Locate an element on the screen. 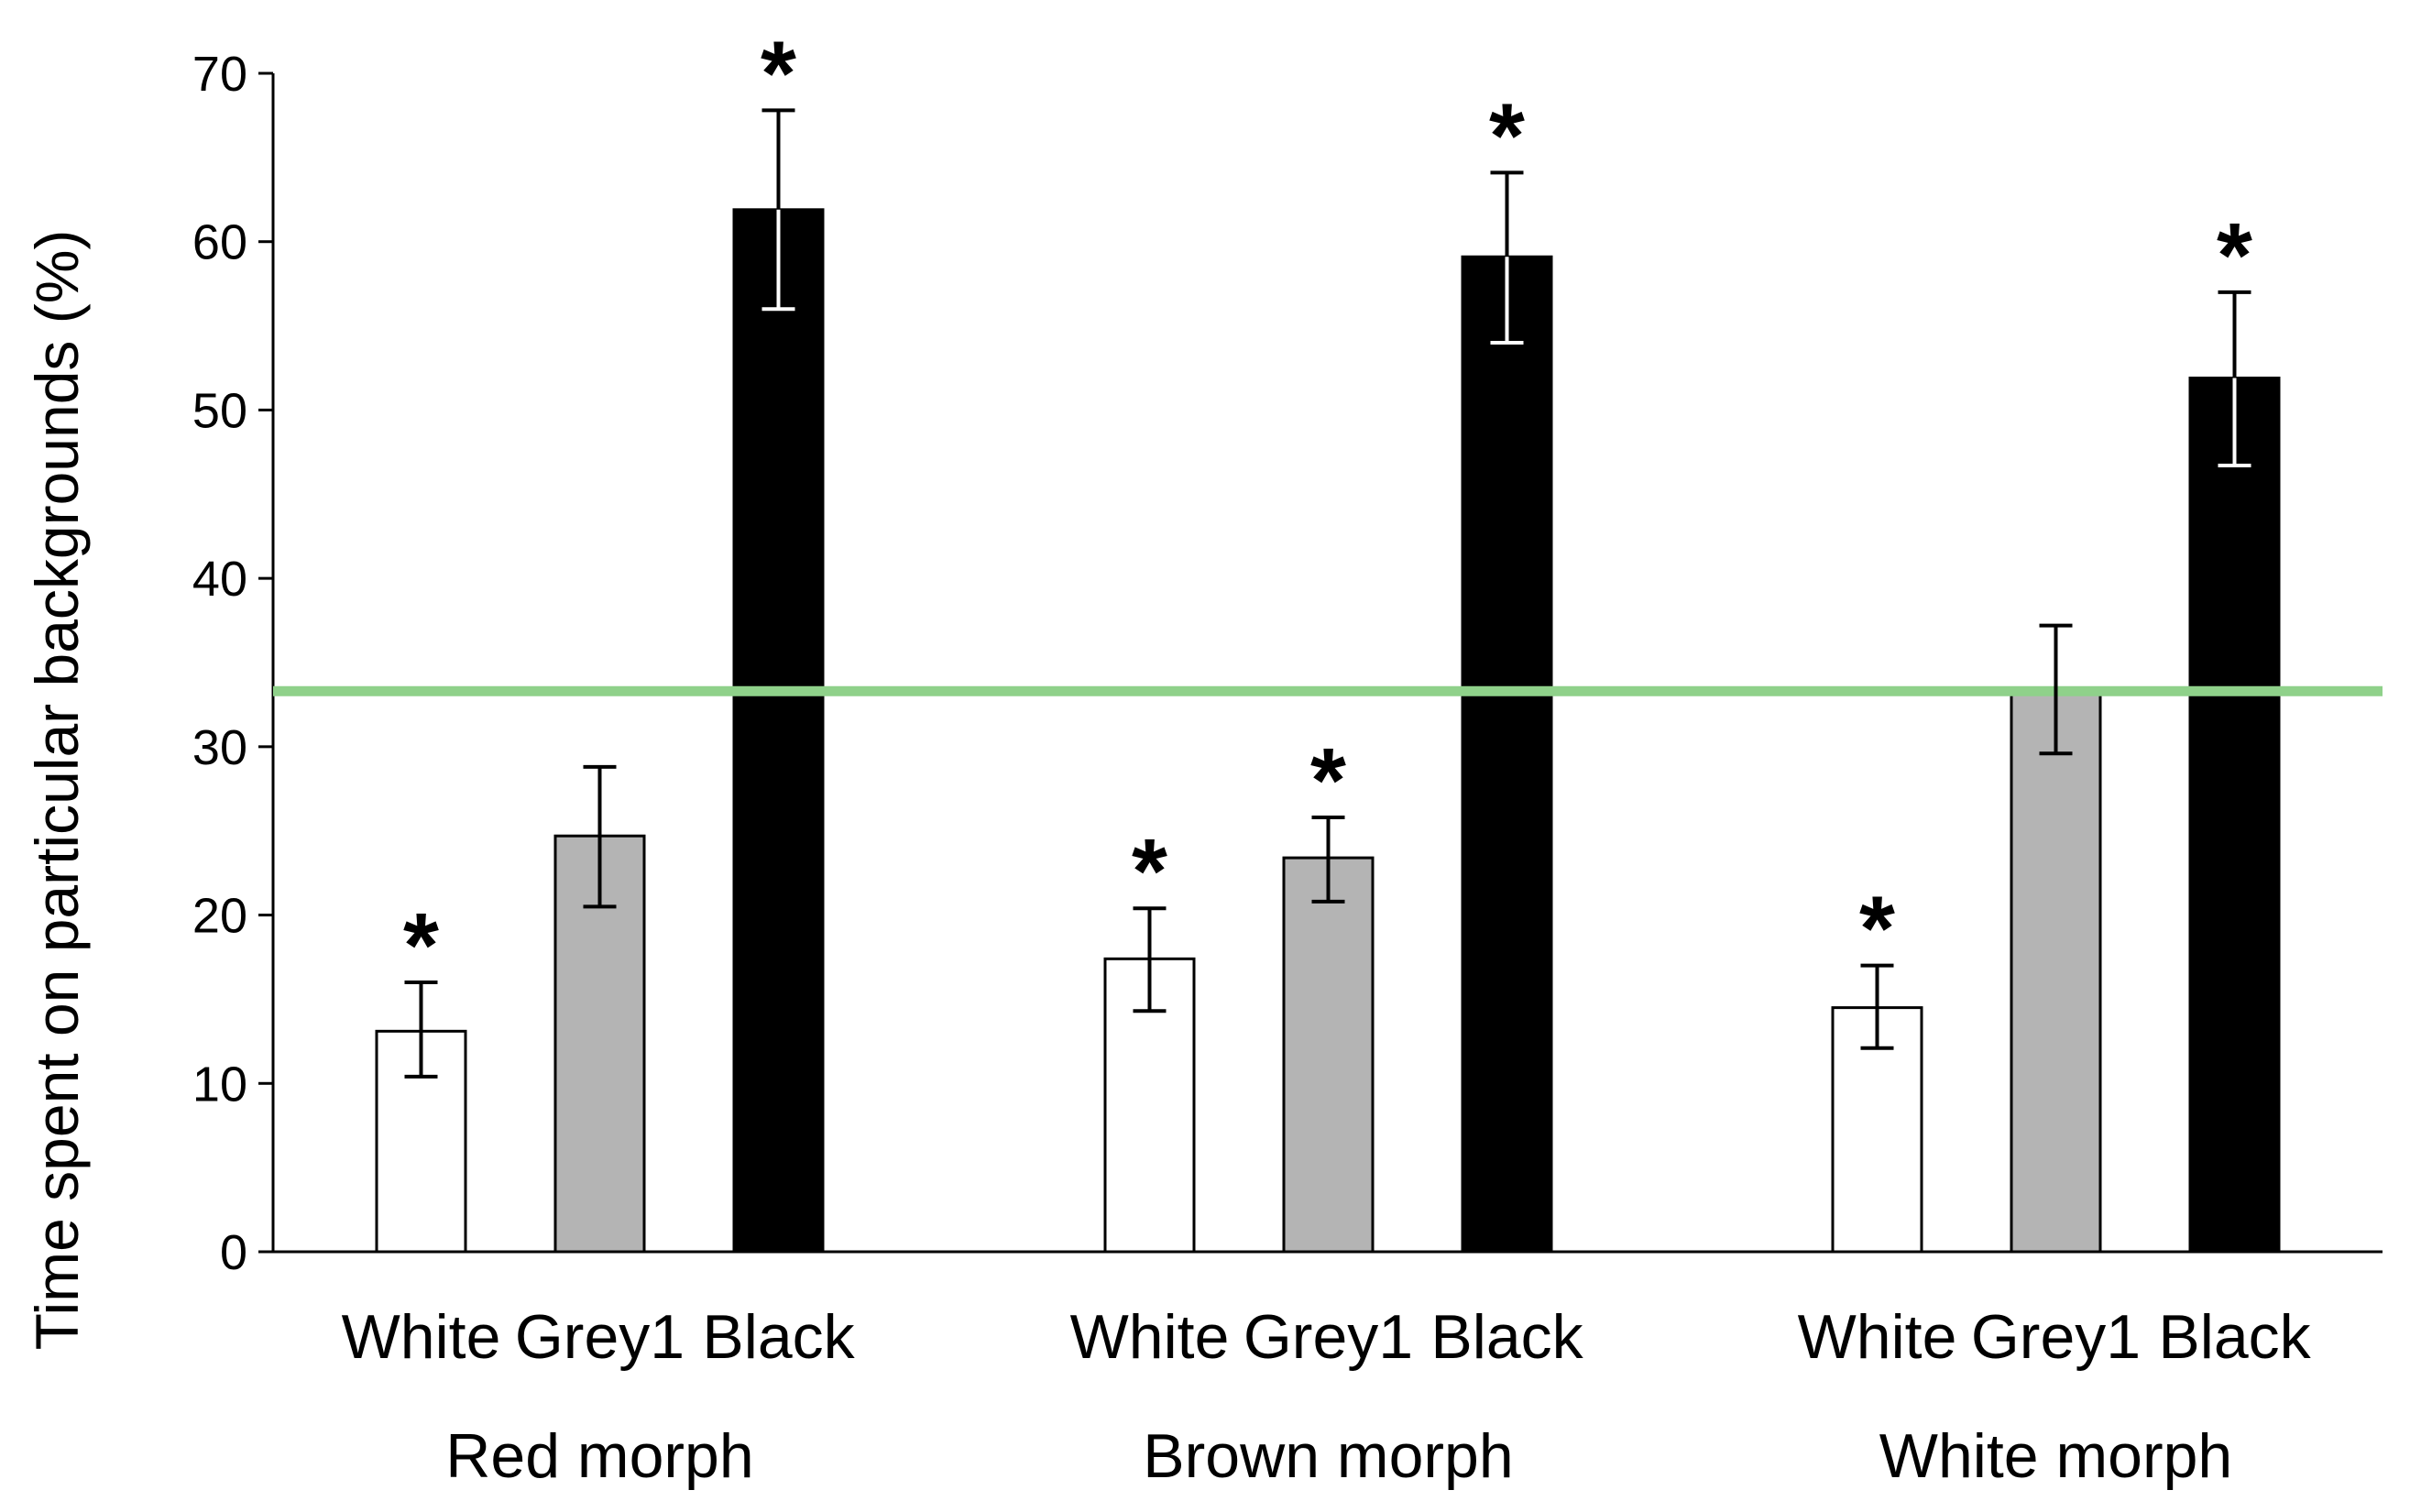  y-tick-label: 50 is located at coordinates (220, 410).